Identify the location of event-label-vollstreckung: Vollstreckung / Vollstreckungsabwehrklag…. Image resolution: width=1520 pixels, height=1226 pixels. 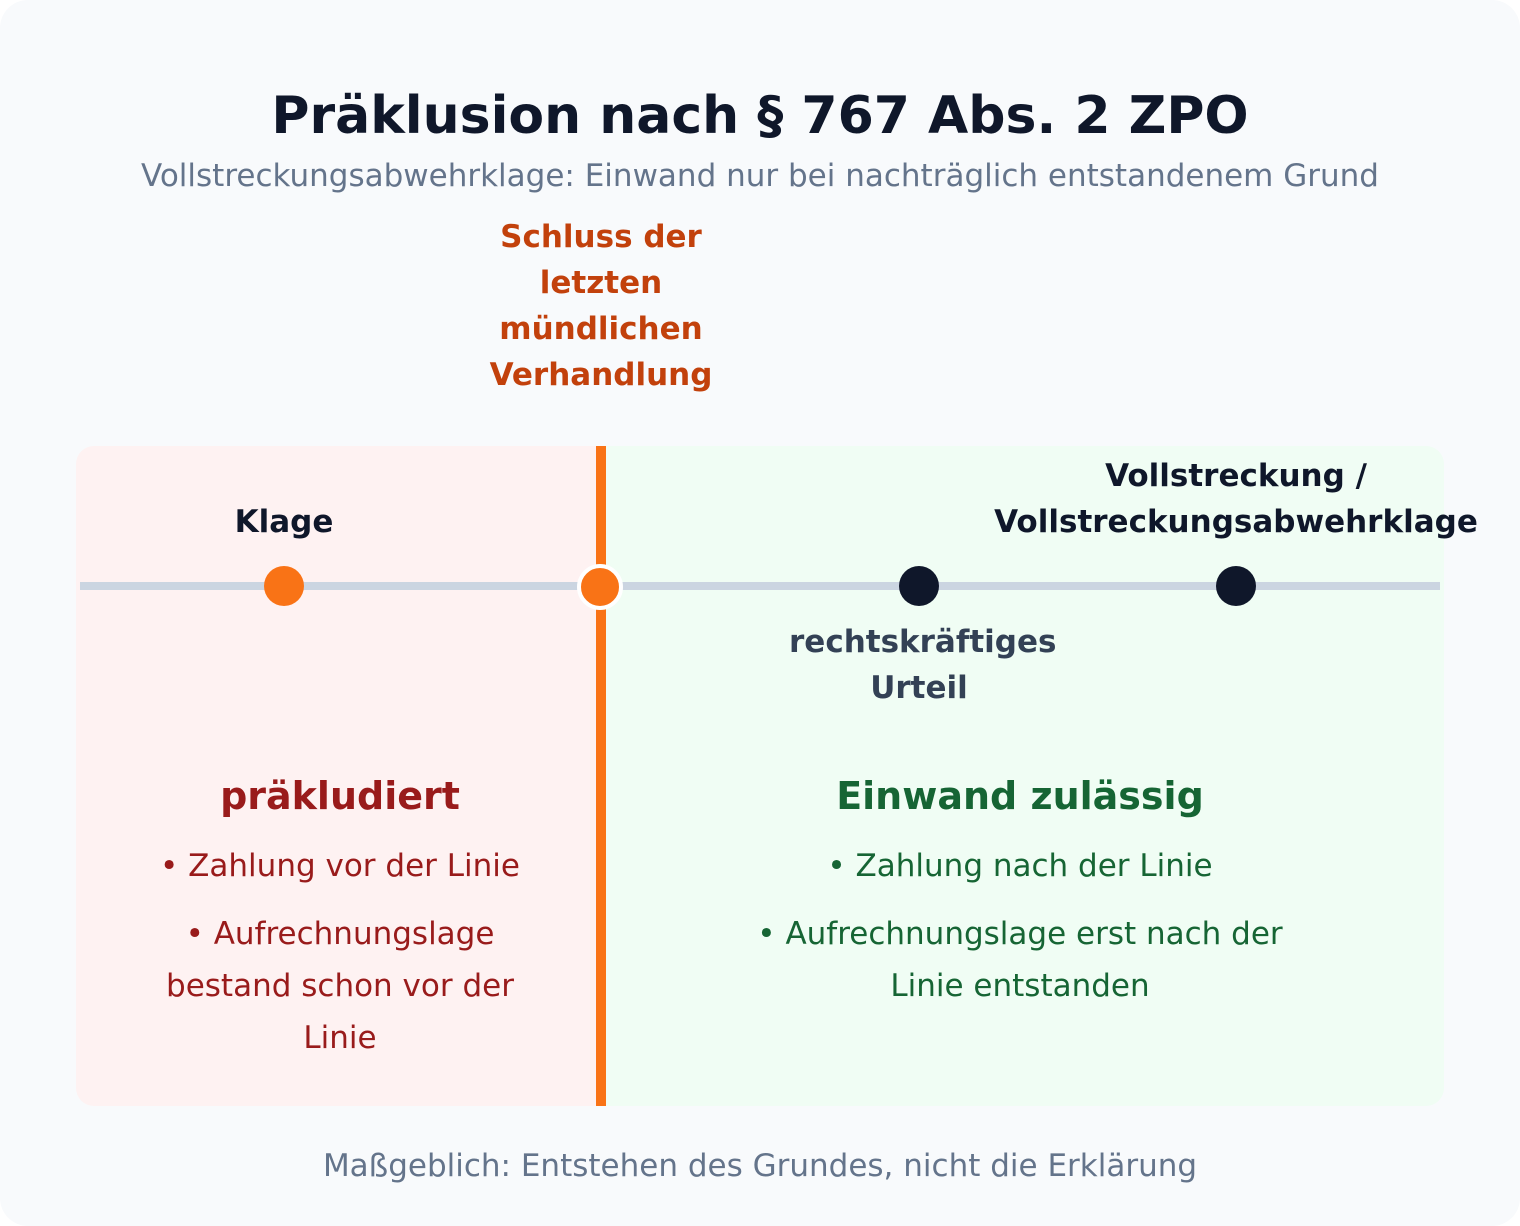
(1236, 499).